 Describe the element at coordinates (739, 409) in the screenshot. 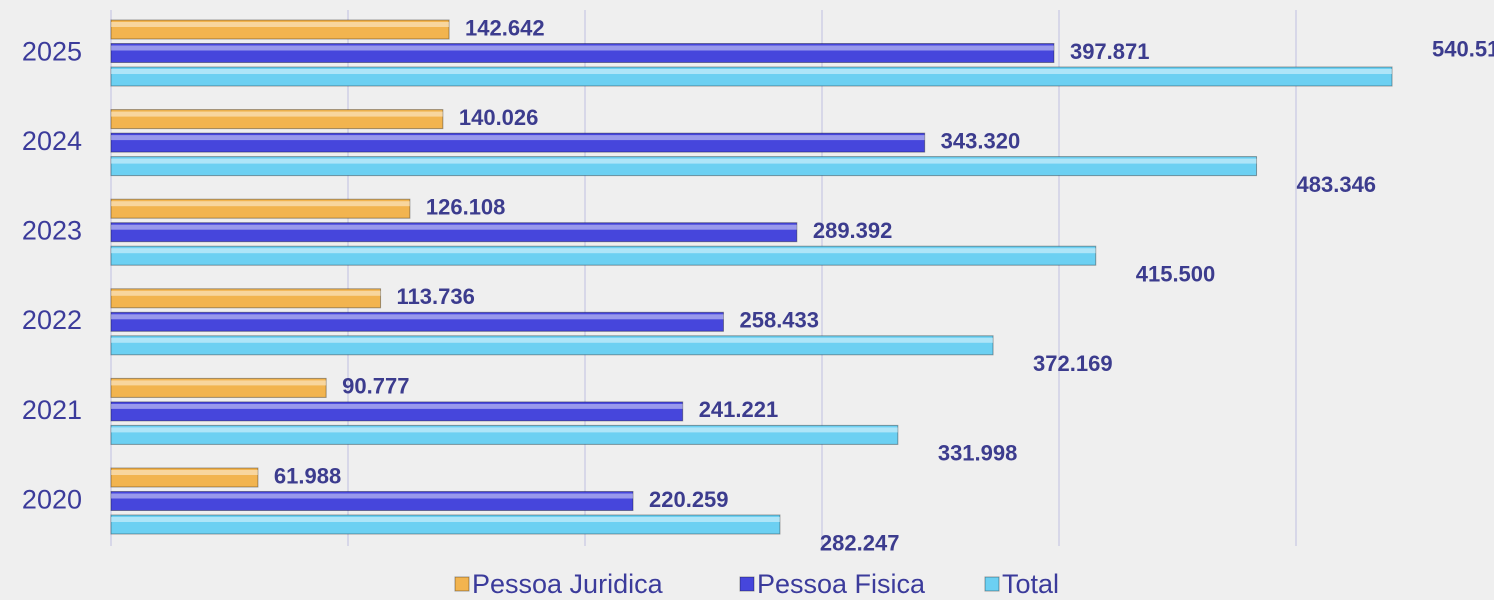

I see `value-label: 241.221` at that location.